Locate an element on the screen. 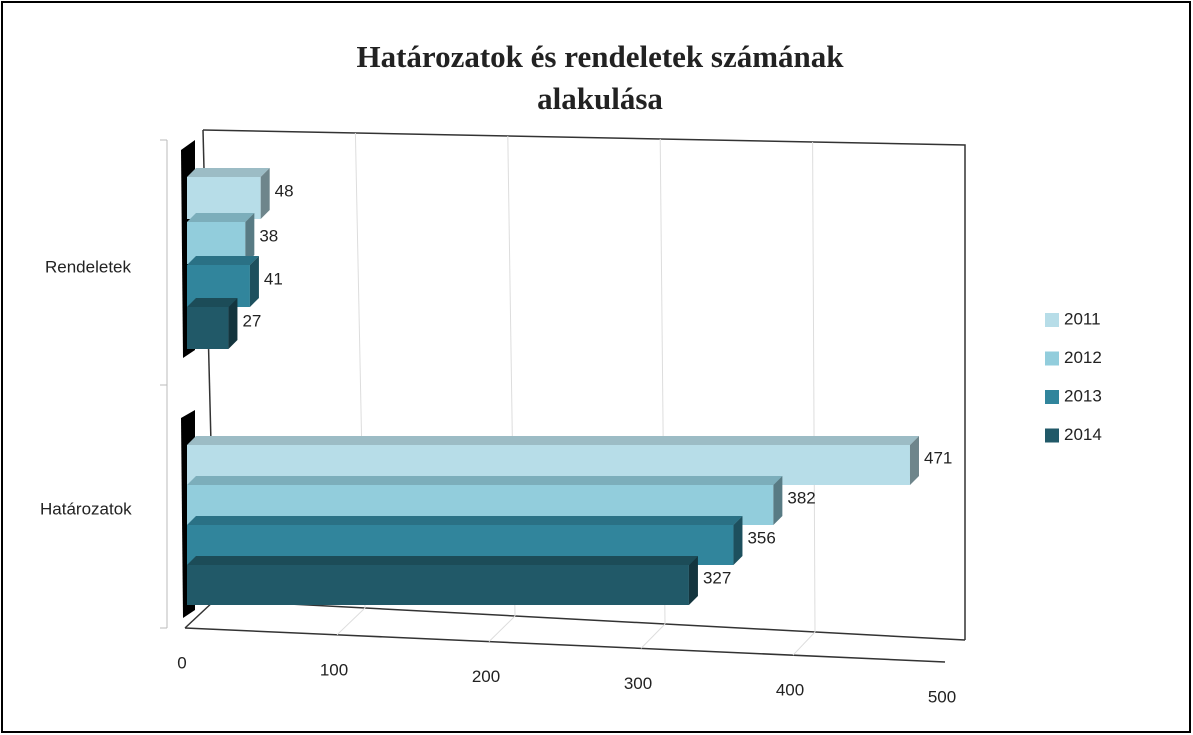 Image resolution: width=1193 pixels, height=735 pixels. x-tick-label: 200 is located at coordinates (486, 676).